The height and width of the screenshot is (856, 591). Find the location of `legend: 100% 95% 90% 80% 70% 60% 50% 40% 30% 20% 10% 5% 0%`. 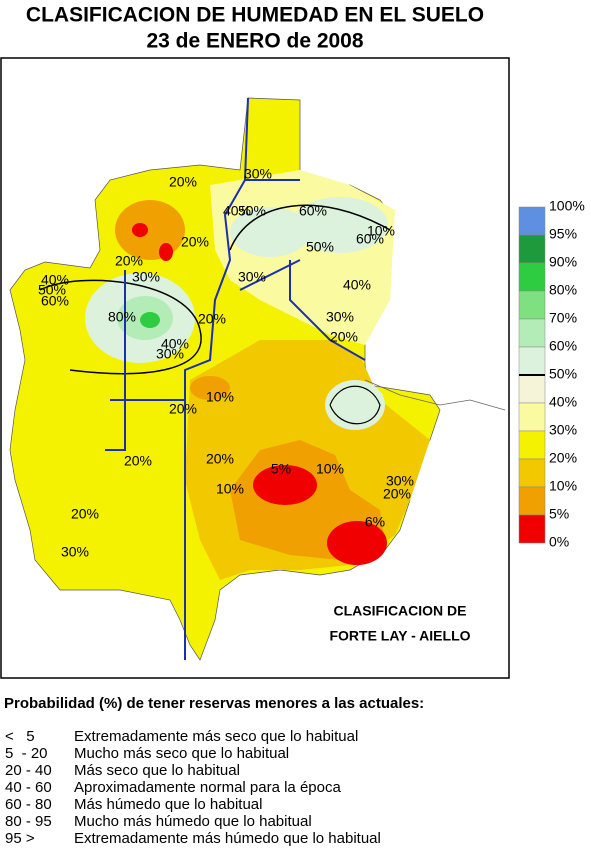

legend: 100% 95% 90% 80% 70% 60% 50% 40% 30% 20% 10% 5% 0% is located at coordinates (551, 374).